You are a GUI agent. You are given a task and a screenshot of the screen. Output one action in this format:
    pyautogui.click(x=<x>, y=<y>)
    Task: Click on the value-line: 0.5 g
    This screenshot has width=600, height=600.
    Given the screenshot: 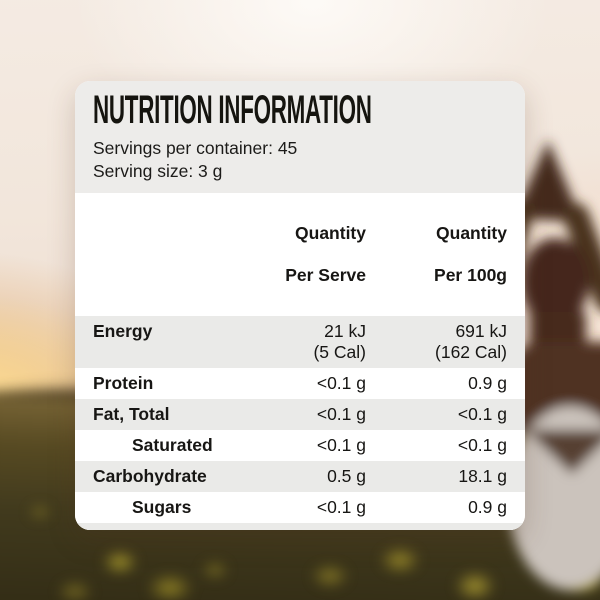 What is the action you would take?
    pyautogui.click(x=346, y=476)
    